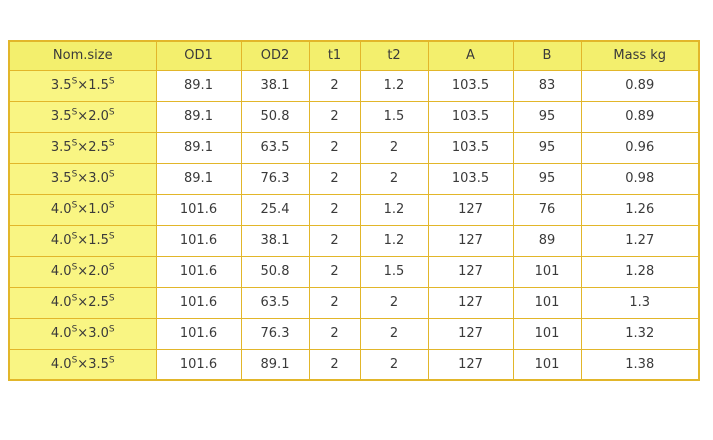 This screenshot has width=713, height=440. What do you see at coordinates (354, 55) in the screenshot?
I see `header-row: Nom.size OD1 OD2 t1 t2 A B Mass kg` at bounding box center [354, 55].